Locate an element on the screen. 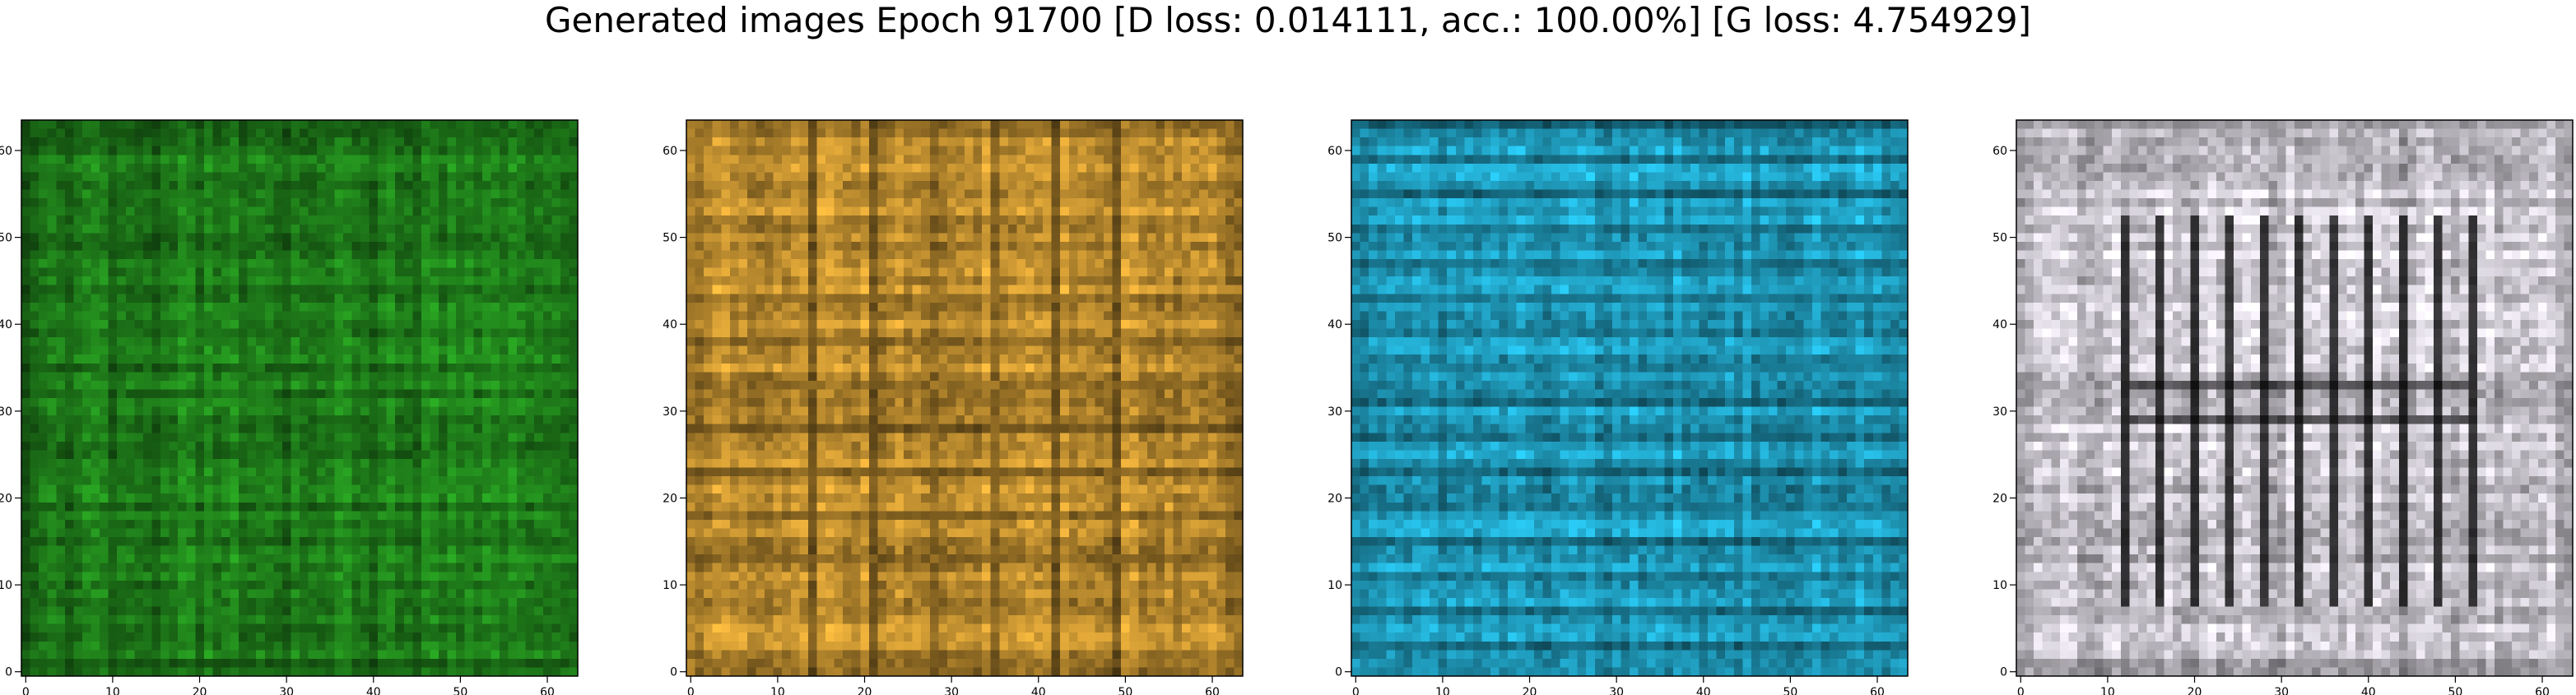 This screenshot has height=695, width=2576. subplot-3-ytick-label-5: 50 is located at coordinates (1335, 238).